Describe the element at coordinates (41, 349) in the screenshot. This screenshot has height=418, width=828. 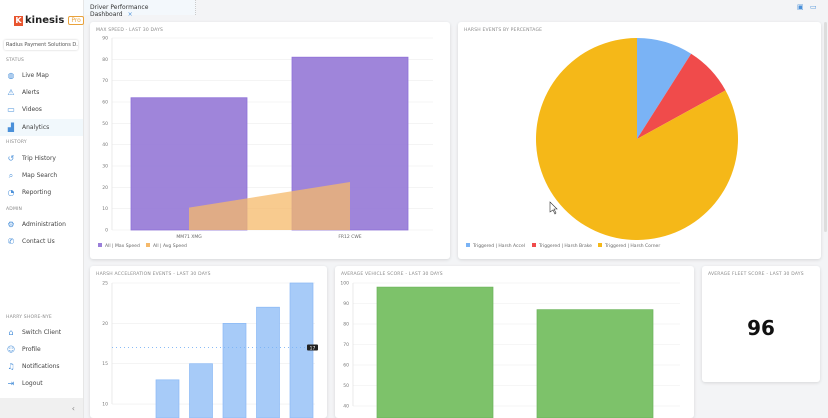
I see `sidebar-item-profile: ☺ Profile` at that location.